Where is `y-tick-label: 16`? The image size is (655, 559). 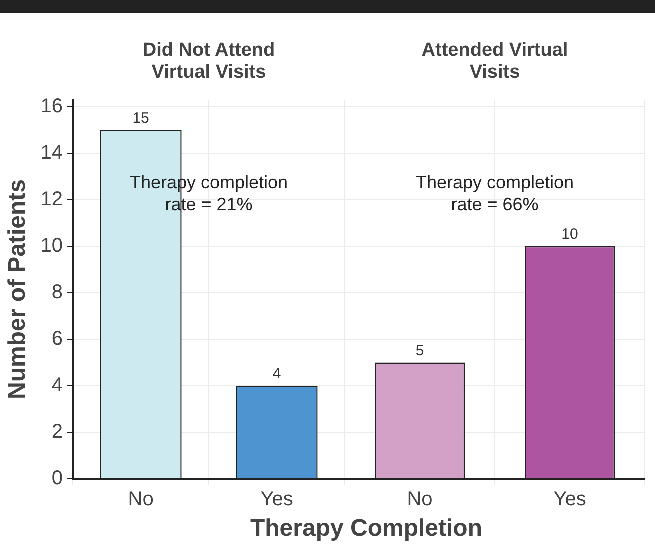 y-tick-label: 16 is located at coordinates (52, 106).